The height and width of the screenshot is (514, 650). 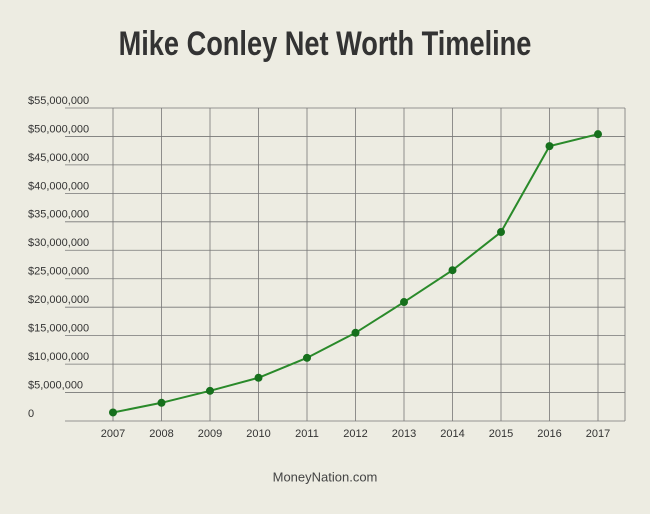 I want to click on y-tick-label: $30,000,000, so click(x=58, y=243).